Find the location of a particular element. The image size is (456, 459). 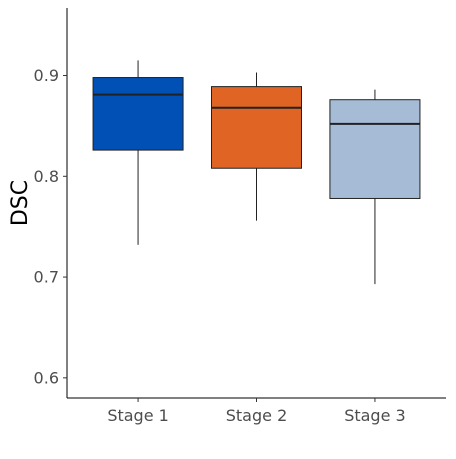

y-axis-title: DSC is located at coordinates (20, 203).